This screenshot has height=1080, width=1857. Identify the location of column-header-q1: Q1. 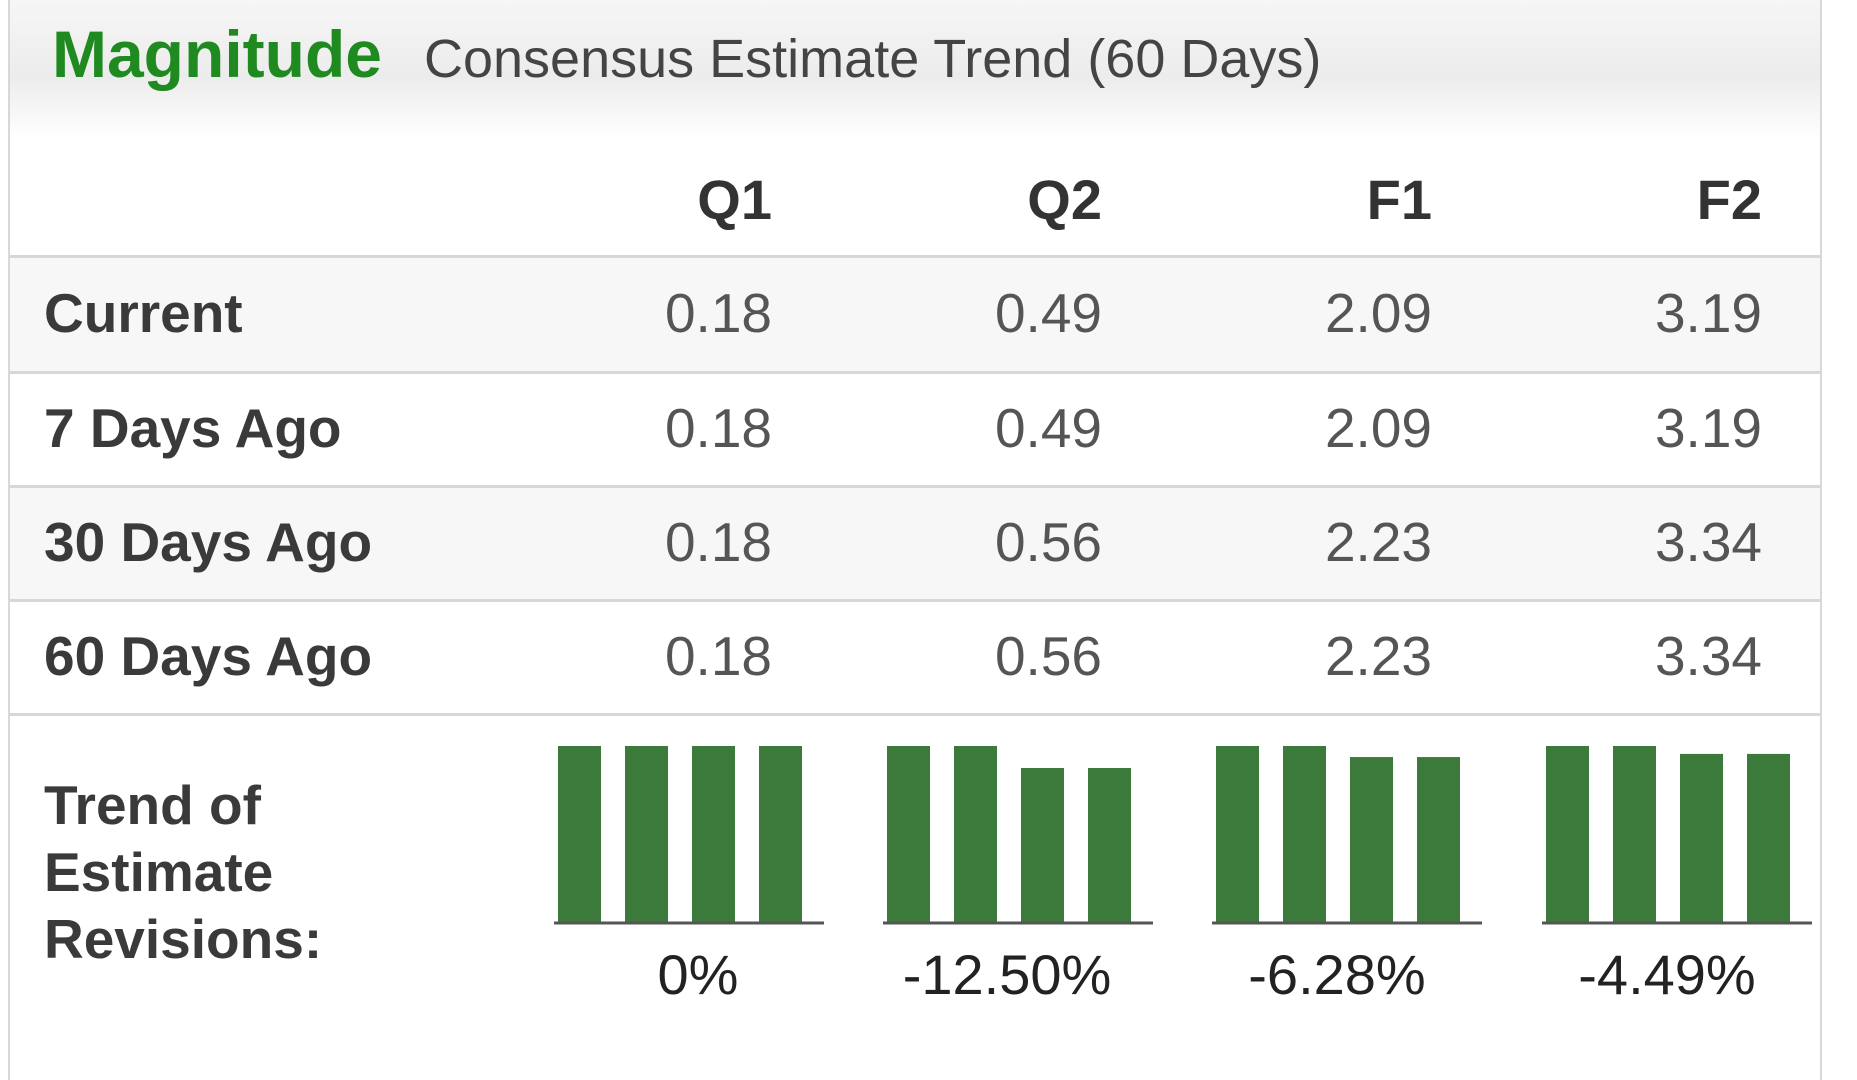
(734, 199).